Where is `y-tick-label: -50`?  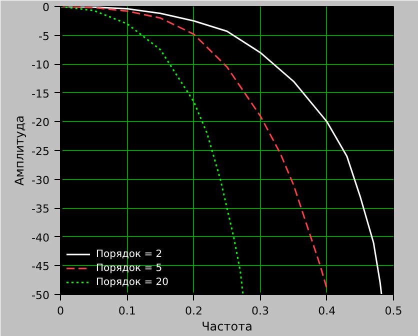 y-tick-label: -50 is located at coordinates (41, 295).